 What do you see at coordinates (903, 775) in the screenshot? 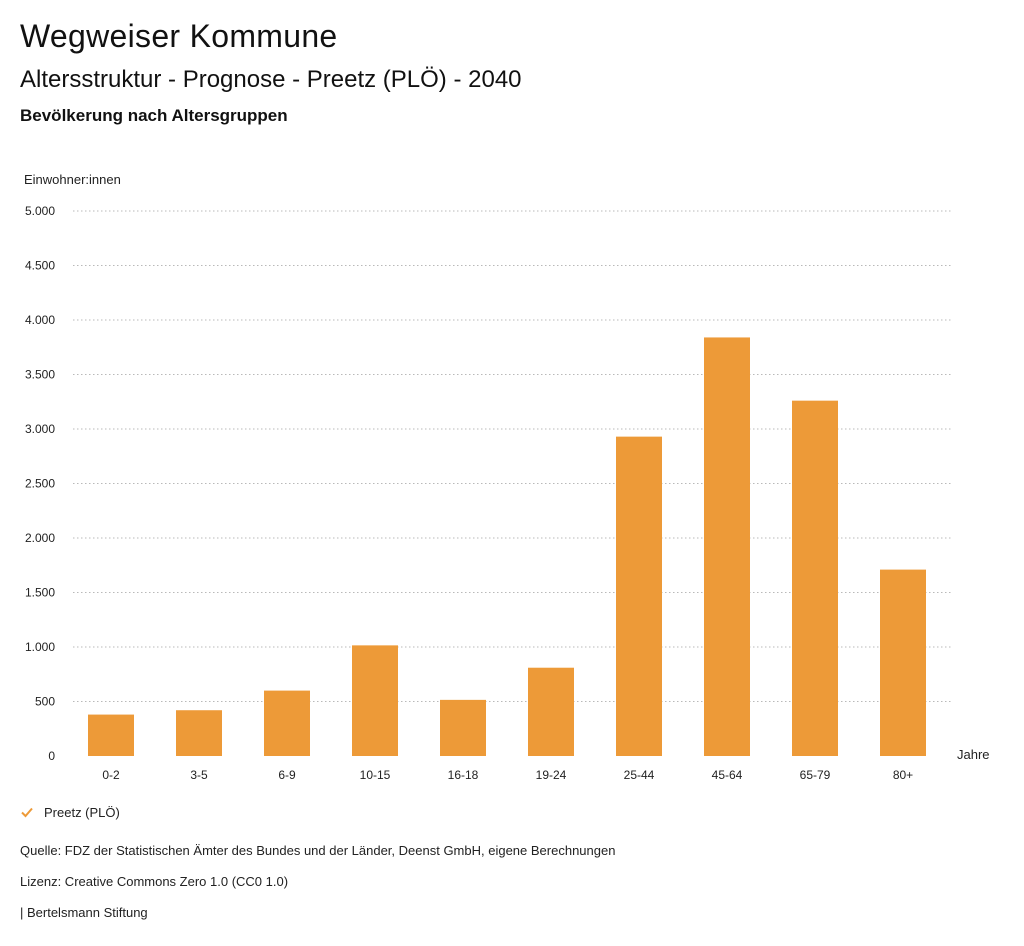
I see `x-tick-label: 80+` at bounding box center [903, 775].